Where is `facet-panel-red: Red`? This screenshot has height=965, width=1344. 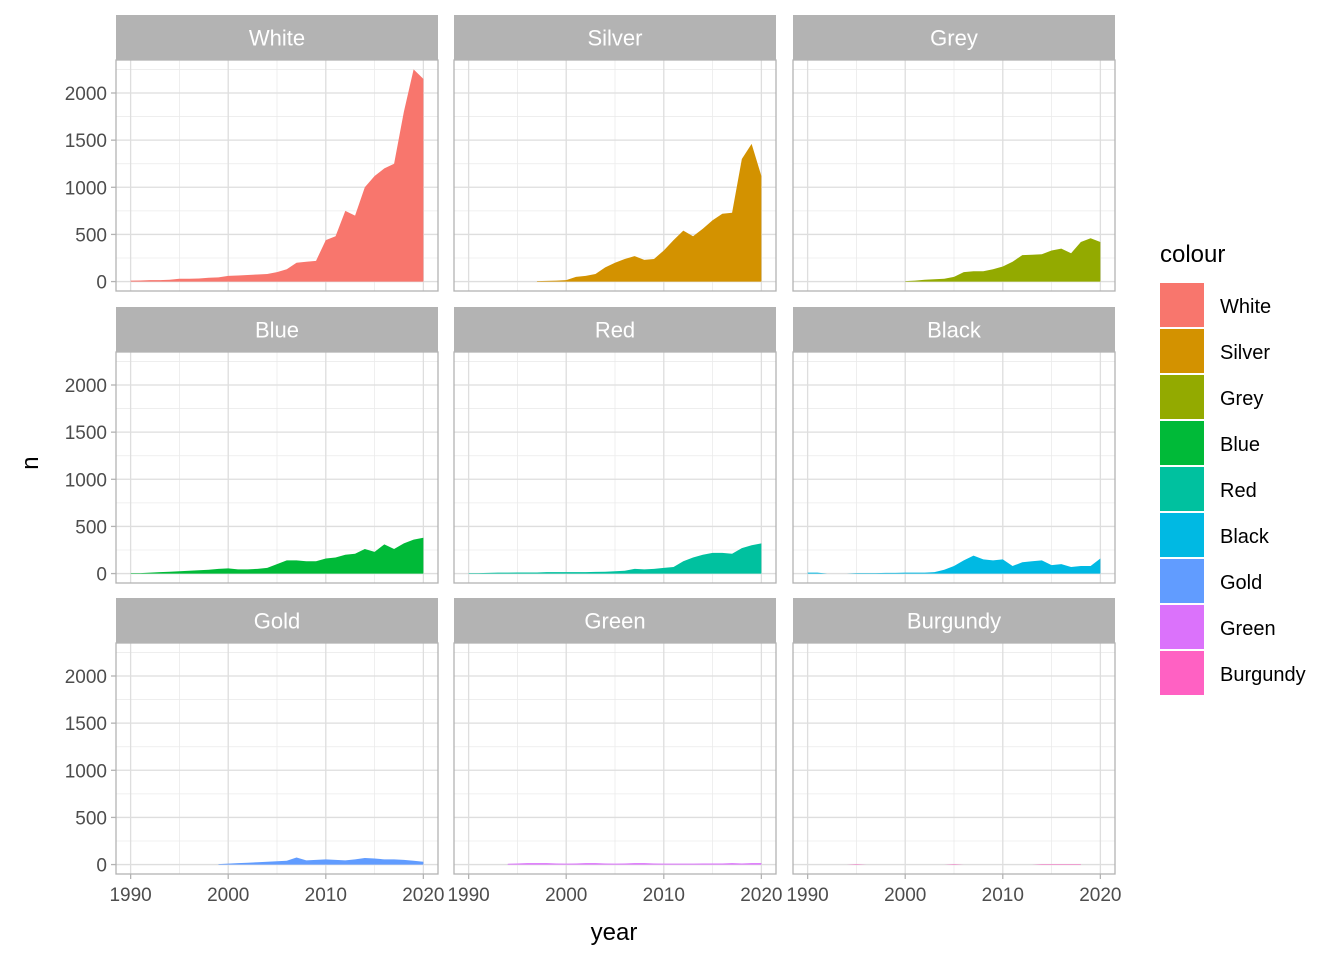
facet-panel-red: Red is located at coordinates (615, 445).